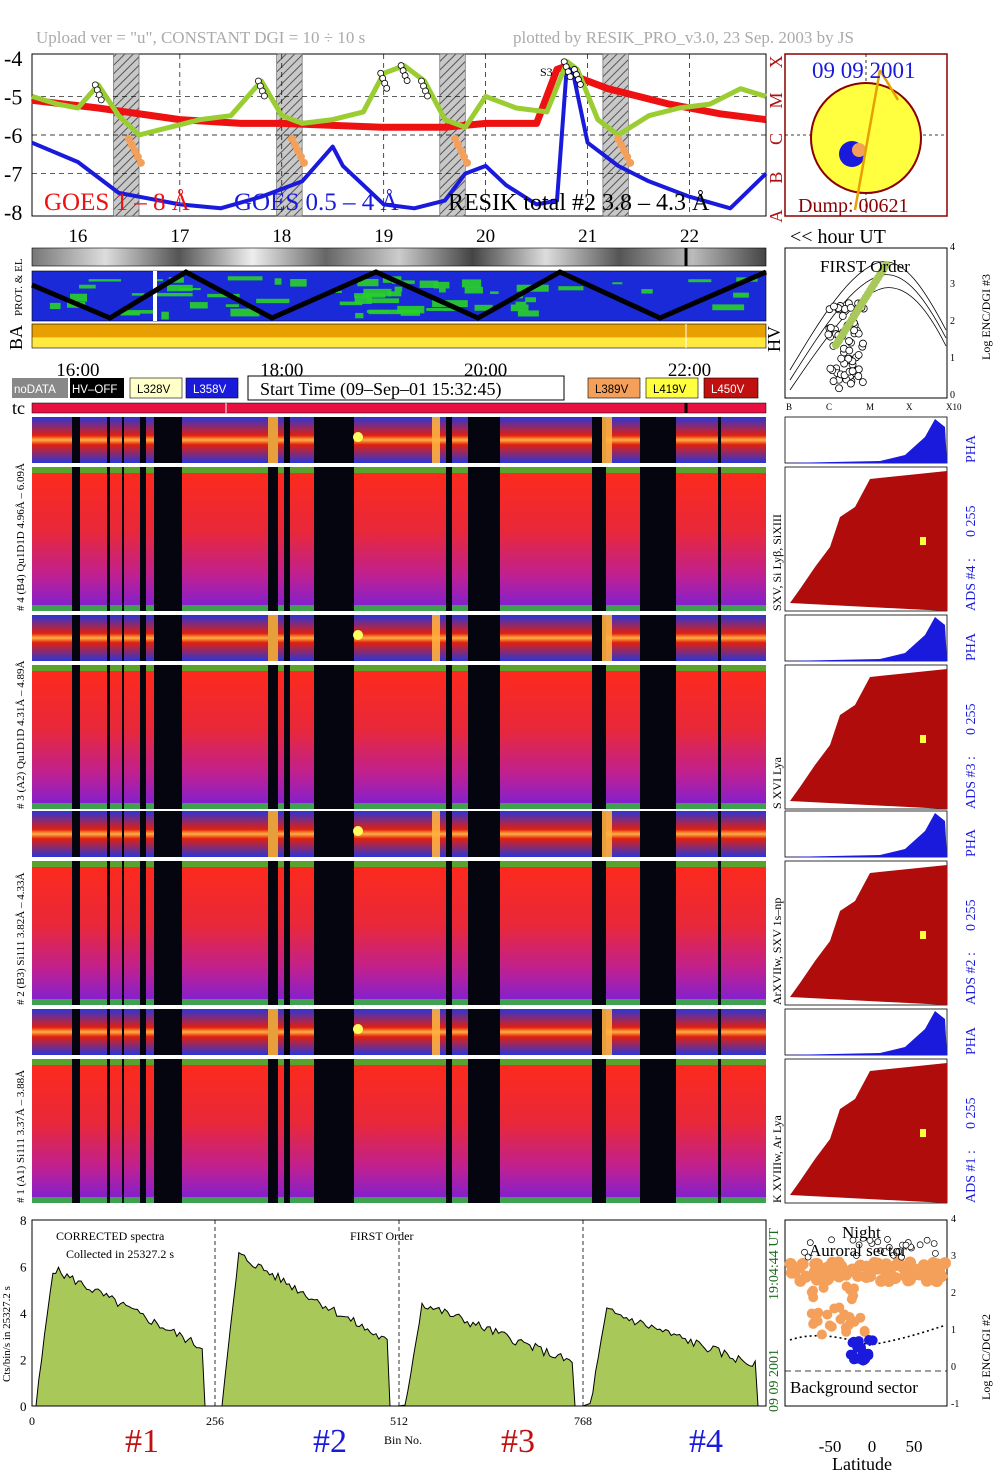 The height and width of the screenshot is (1477, 1004). I want to click on hour-tick: 17, so click(179, 236).